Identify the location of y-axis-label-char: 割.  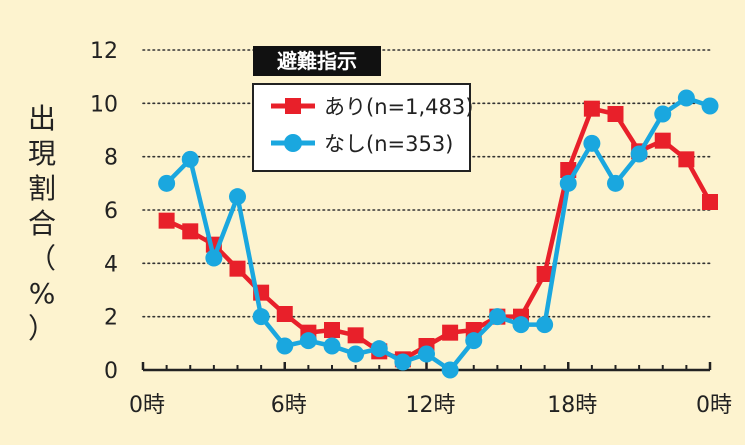
(42, 188).